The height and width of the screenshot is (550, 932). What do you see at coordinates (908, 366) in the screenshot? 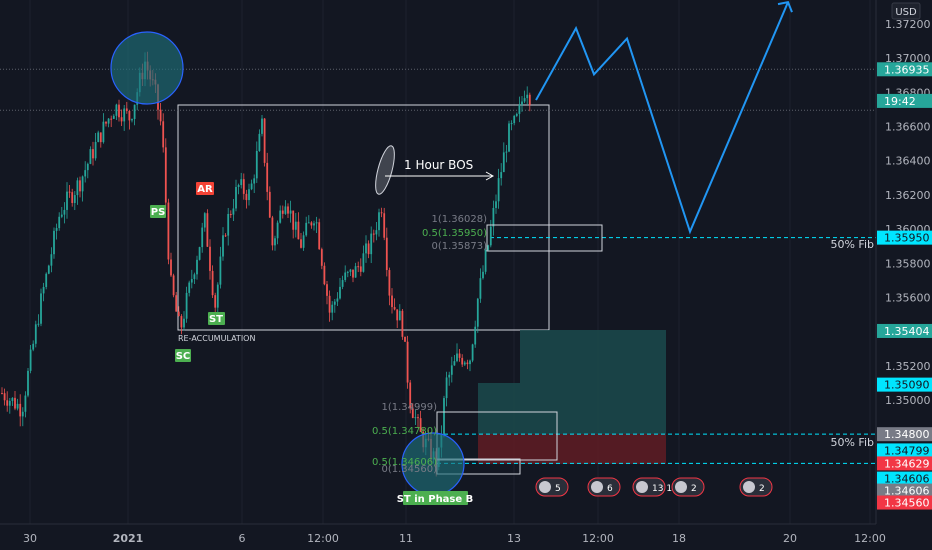
I see `price-tick: 1.35200` at bounding box center [908, 366].